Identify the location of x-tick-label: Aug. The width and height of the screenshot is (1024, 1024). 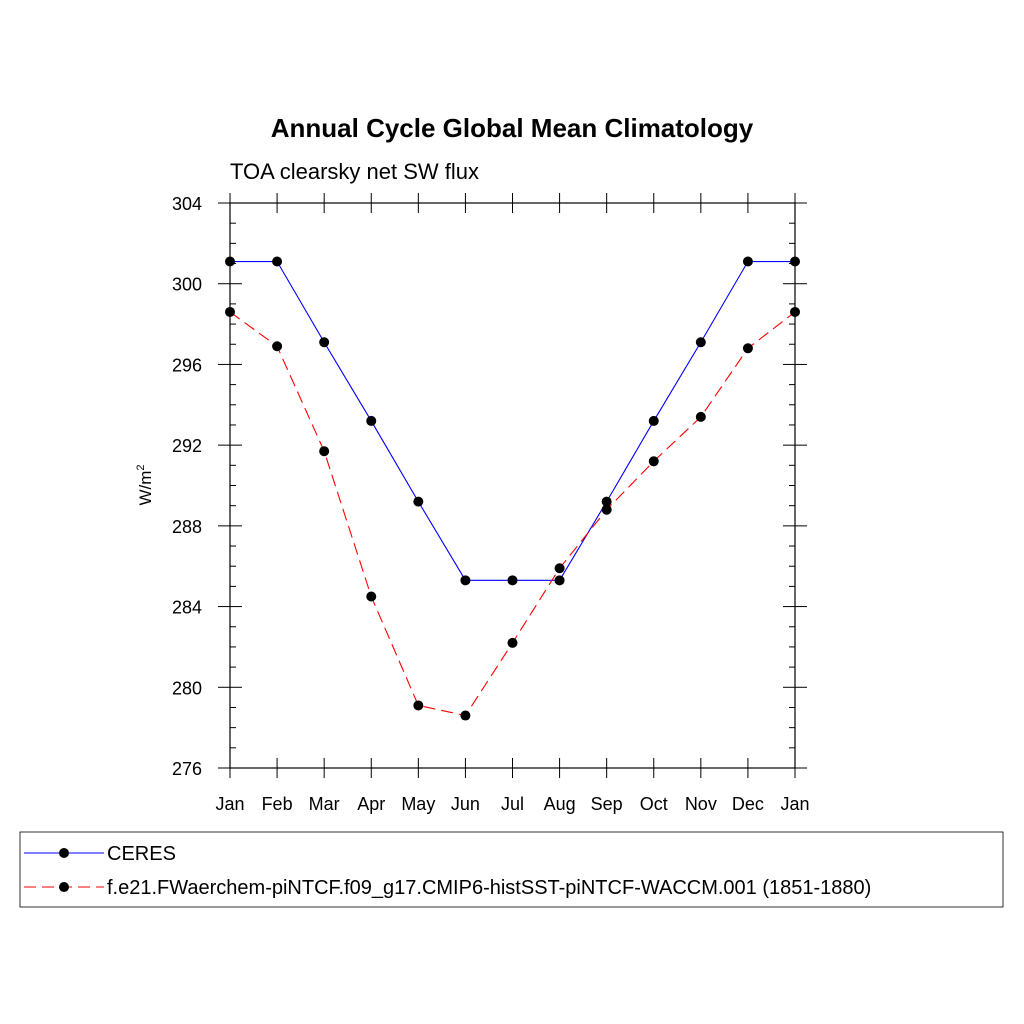
(560, 804).